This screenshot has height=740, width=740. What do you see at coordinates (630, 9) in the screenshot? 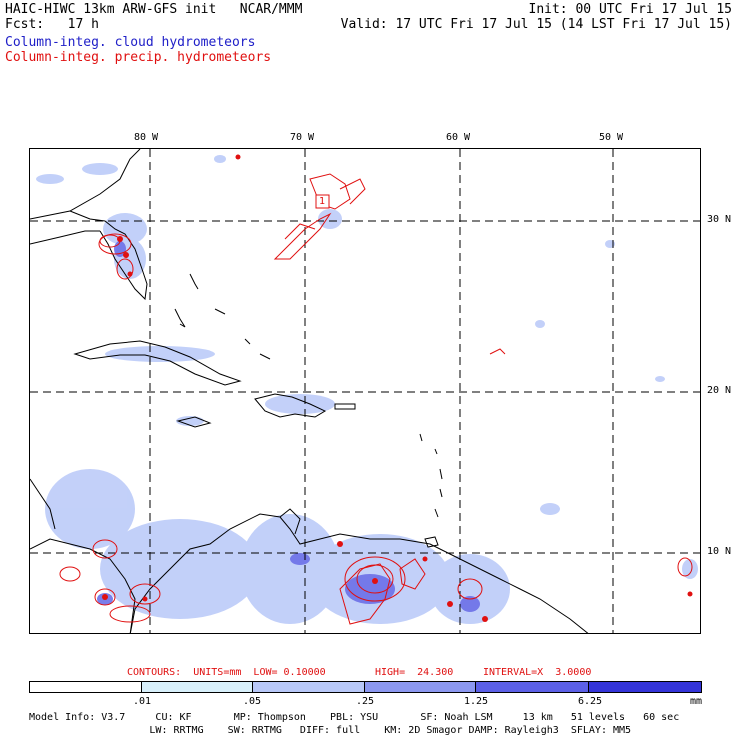
I see `init-time: Init: 00 UTC Fri 17 Jul 15` at bounding box center [630, 9].